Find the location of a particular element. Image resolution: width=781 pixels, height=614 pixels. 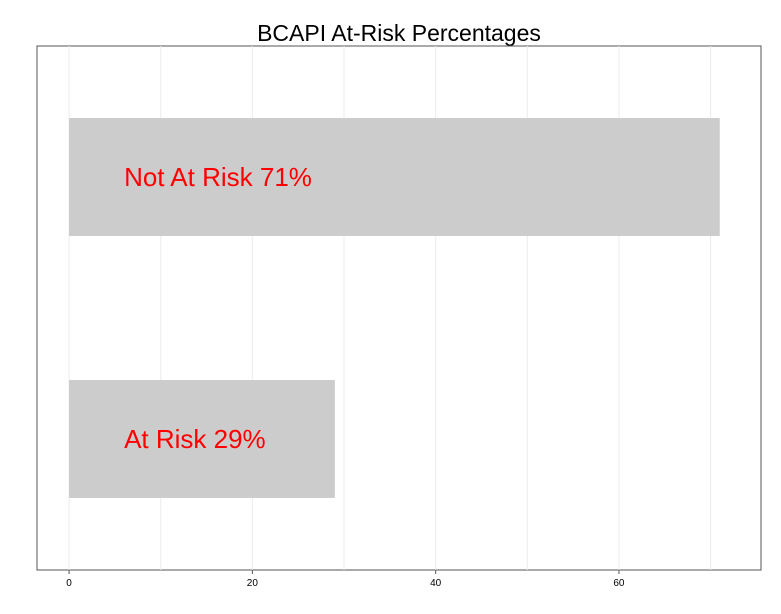

bar-labels-group: Not At Risk 71% At Risk 29% is located at coordinates (218, 308).